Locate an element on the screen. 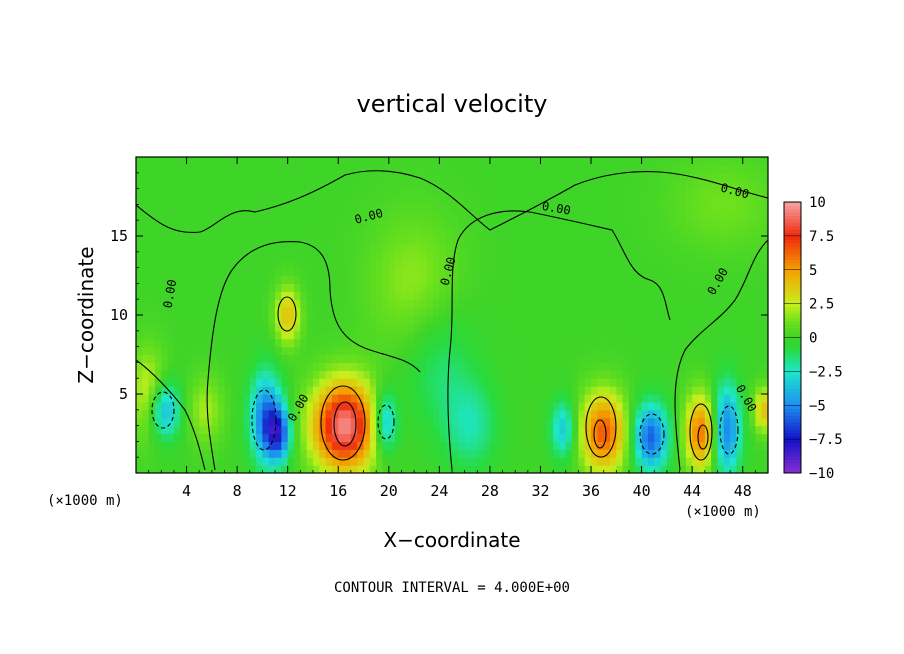 This screenshot has height=654, width=904. contour-updraft-45-inner is located at coordinates (703, 437).